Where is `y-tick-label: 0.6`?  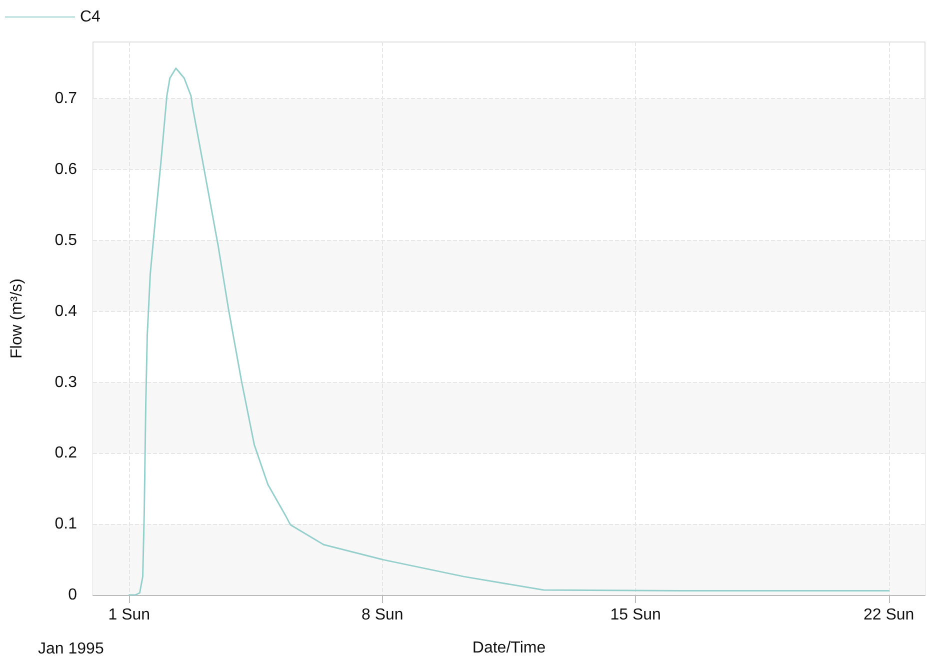
y-tick-label: 0.6 is located at coordinates (66, 169).